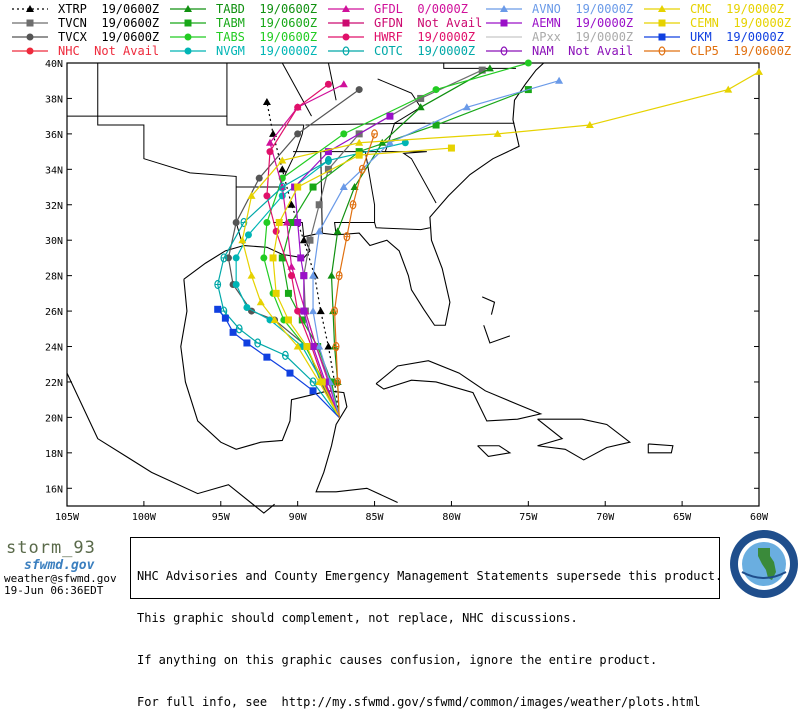  I want to click on legend-entry-gfdl: GFDL 0/0000Z, so click(398, 9).